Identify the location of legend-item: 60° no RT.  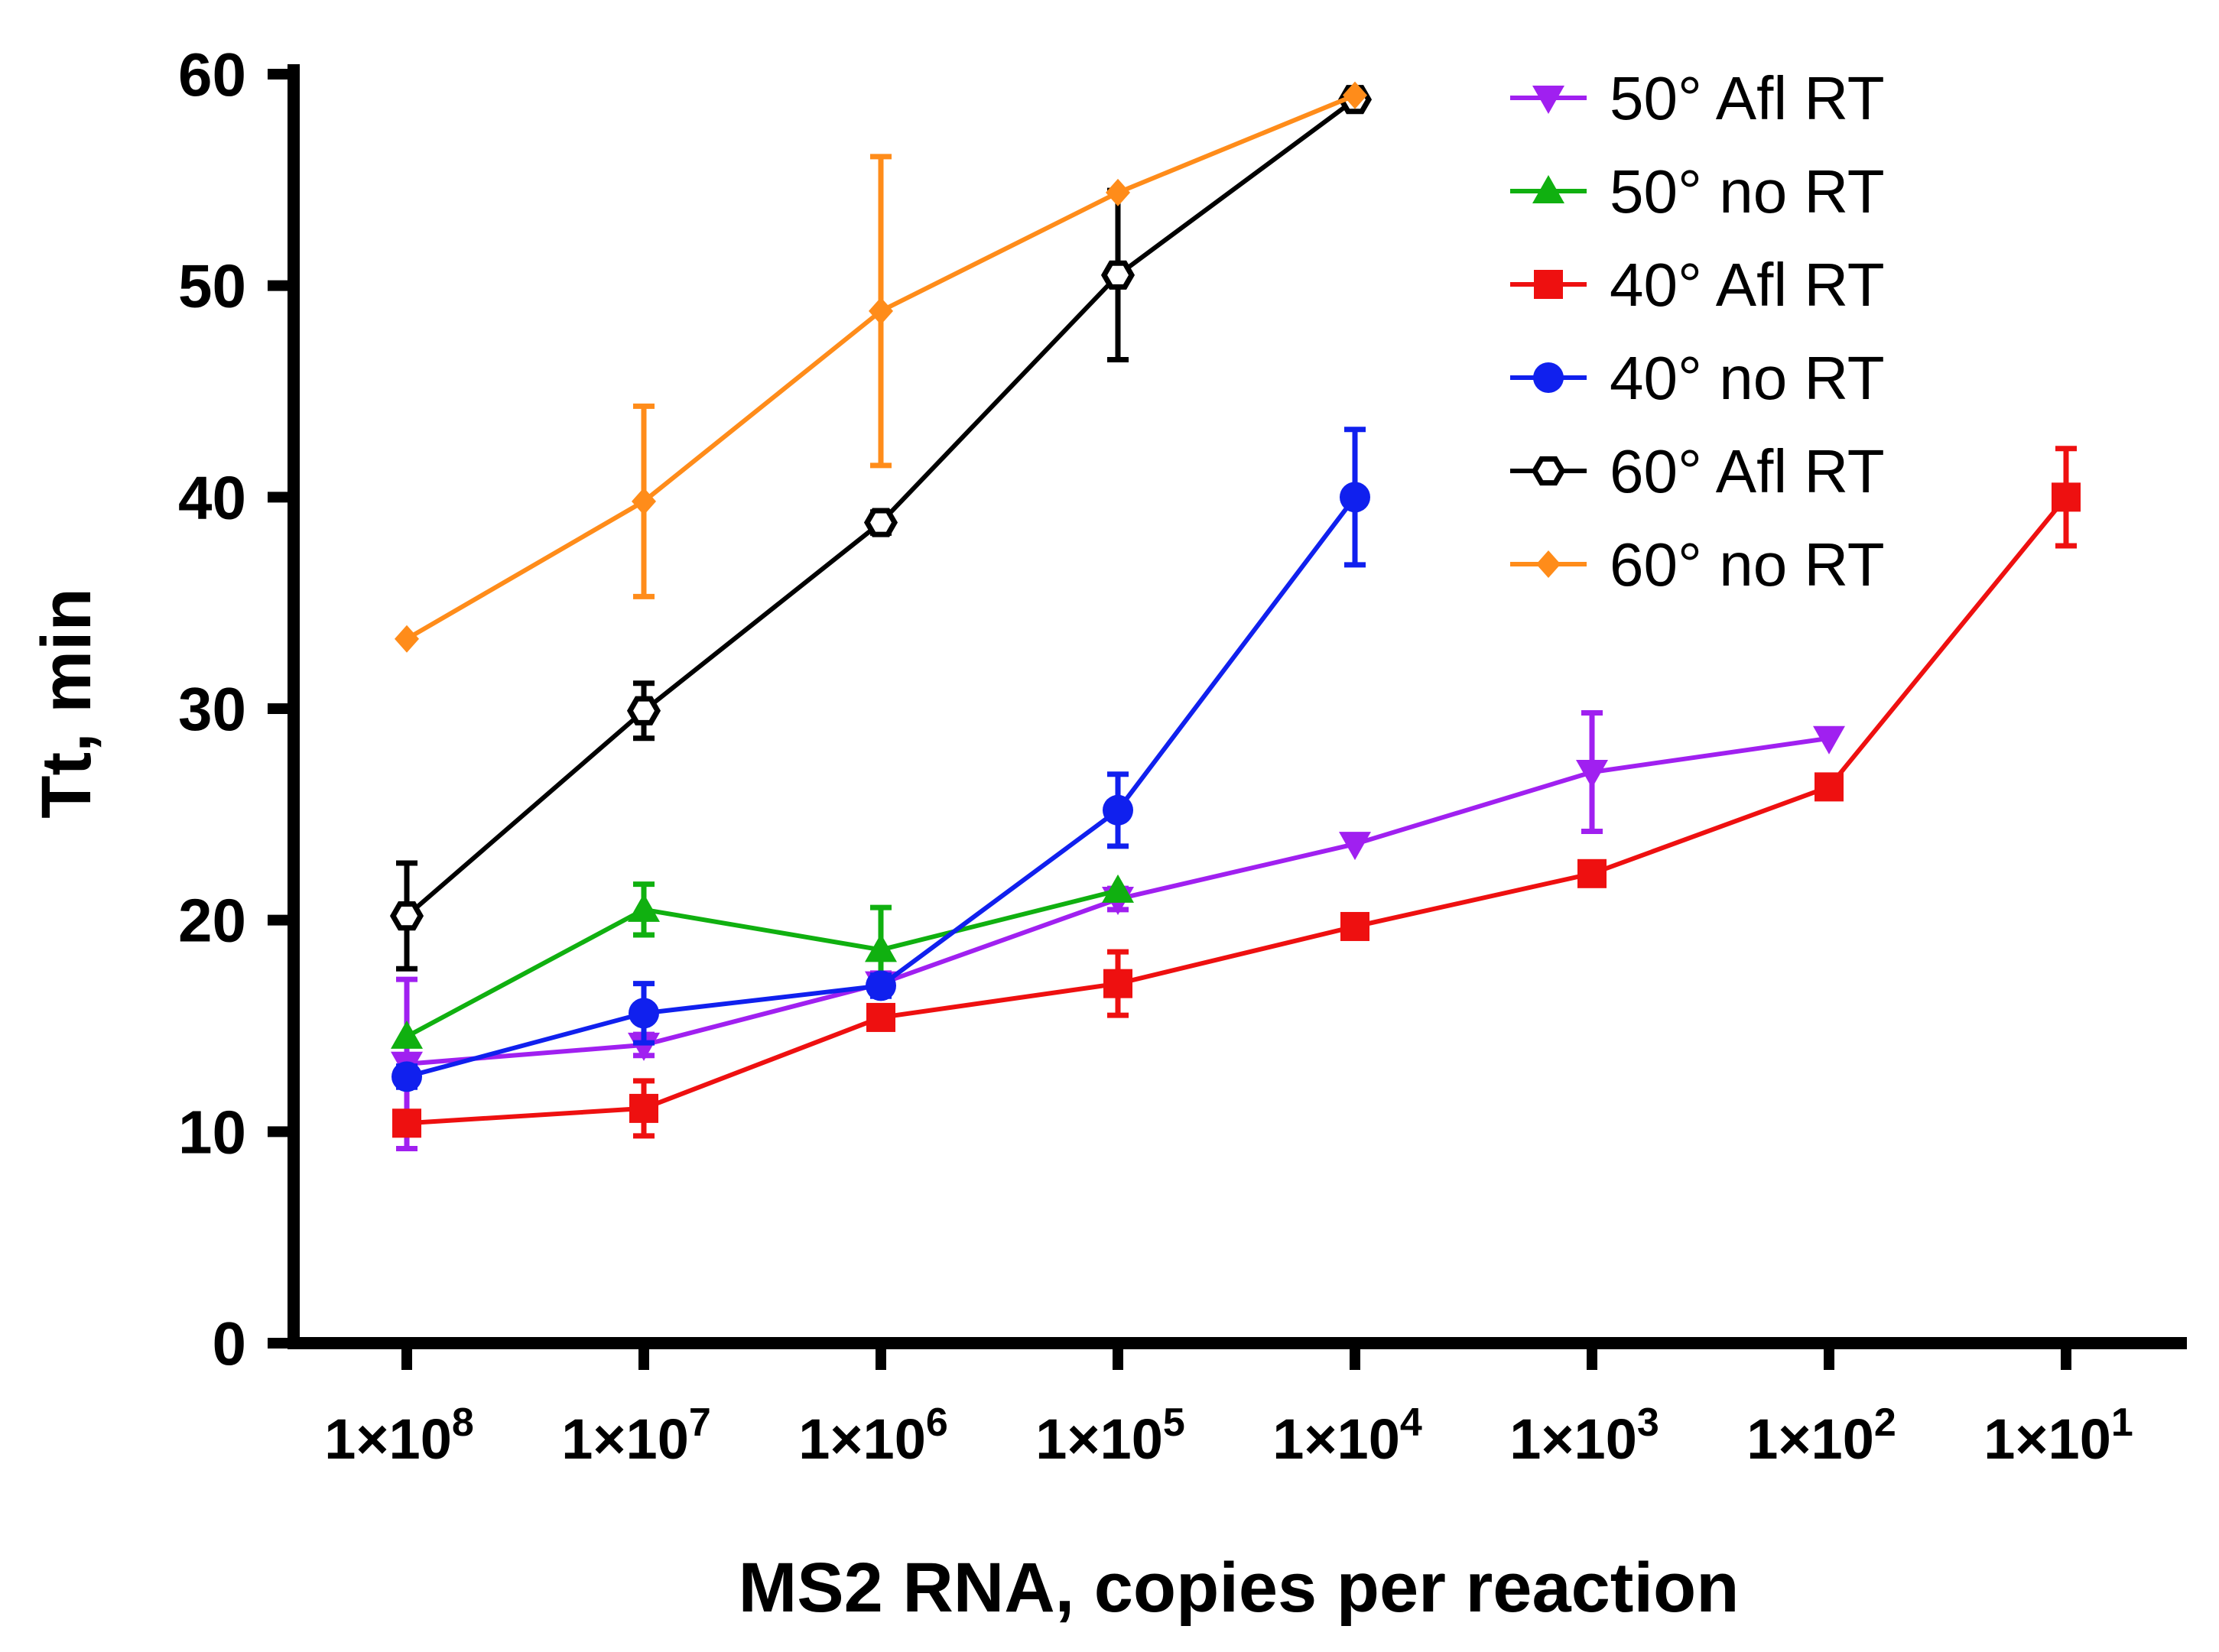
(1697, 565).